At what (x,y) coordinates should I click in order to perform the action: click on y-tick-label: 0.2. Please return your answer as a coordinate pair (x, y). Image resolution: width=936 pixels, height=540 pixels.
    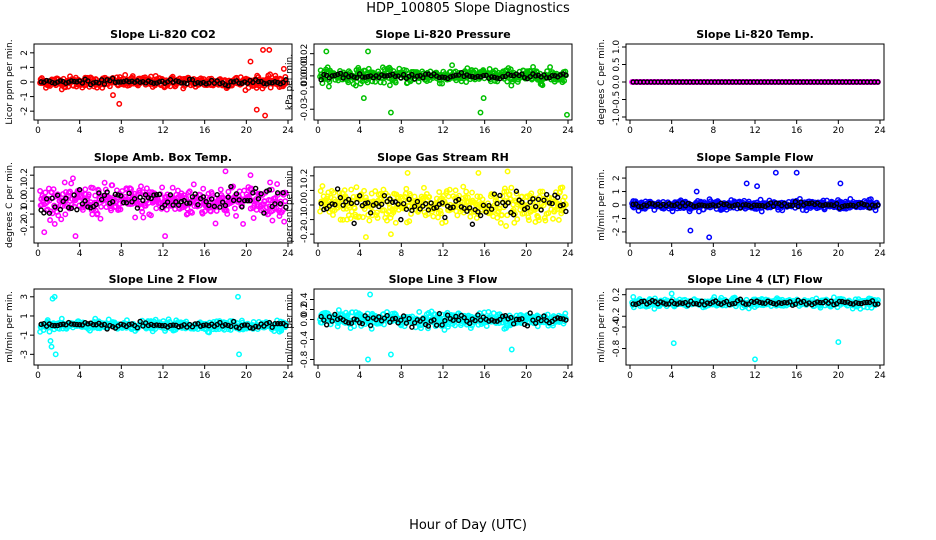
    Looking at the image, I should click on (25, 175).